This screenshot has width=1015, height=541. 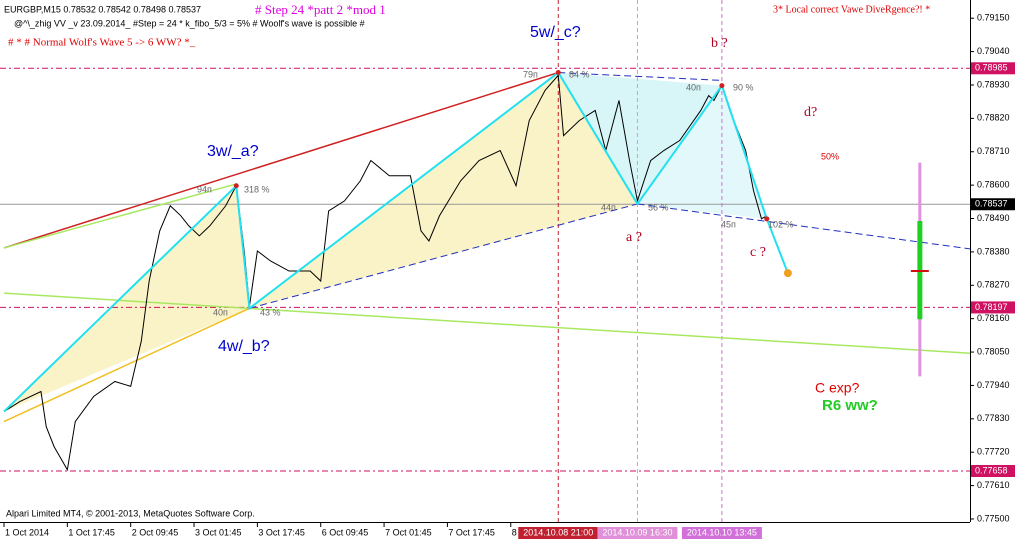 I want to click on annotation: 3* Local correct Vawe DiveRgence?! *, so click(x=851, y=9).